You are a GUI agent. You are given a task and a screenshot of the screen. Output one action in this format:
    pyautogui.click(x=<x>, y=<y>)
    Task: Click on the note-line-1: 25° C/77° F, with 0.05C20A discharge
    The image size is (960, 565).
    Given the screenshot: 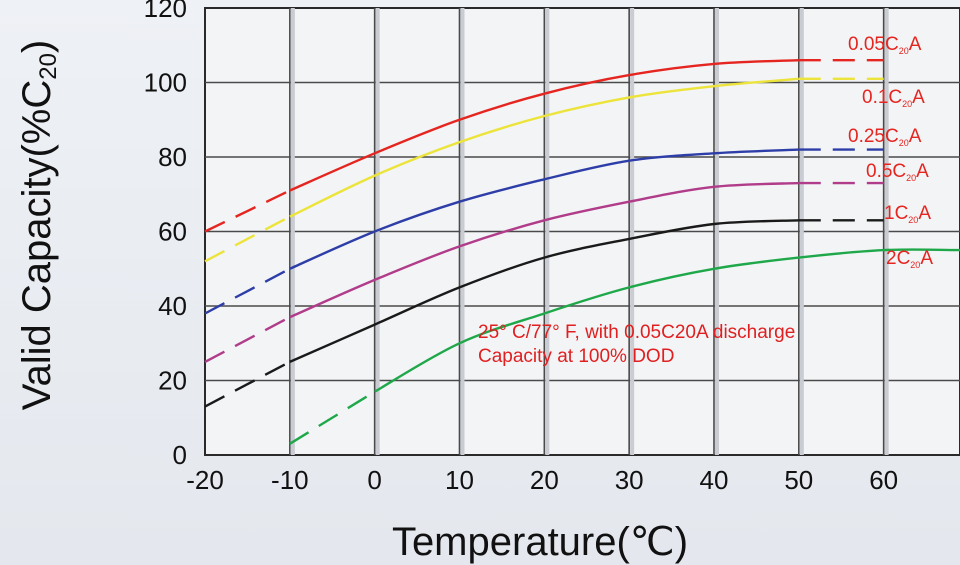 What is the action you would take?
    pyautogui.click(x=636, y=332)
    